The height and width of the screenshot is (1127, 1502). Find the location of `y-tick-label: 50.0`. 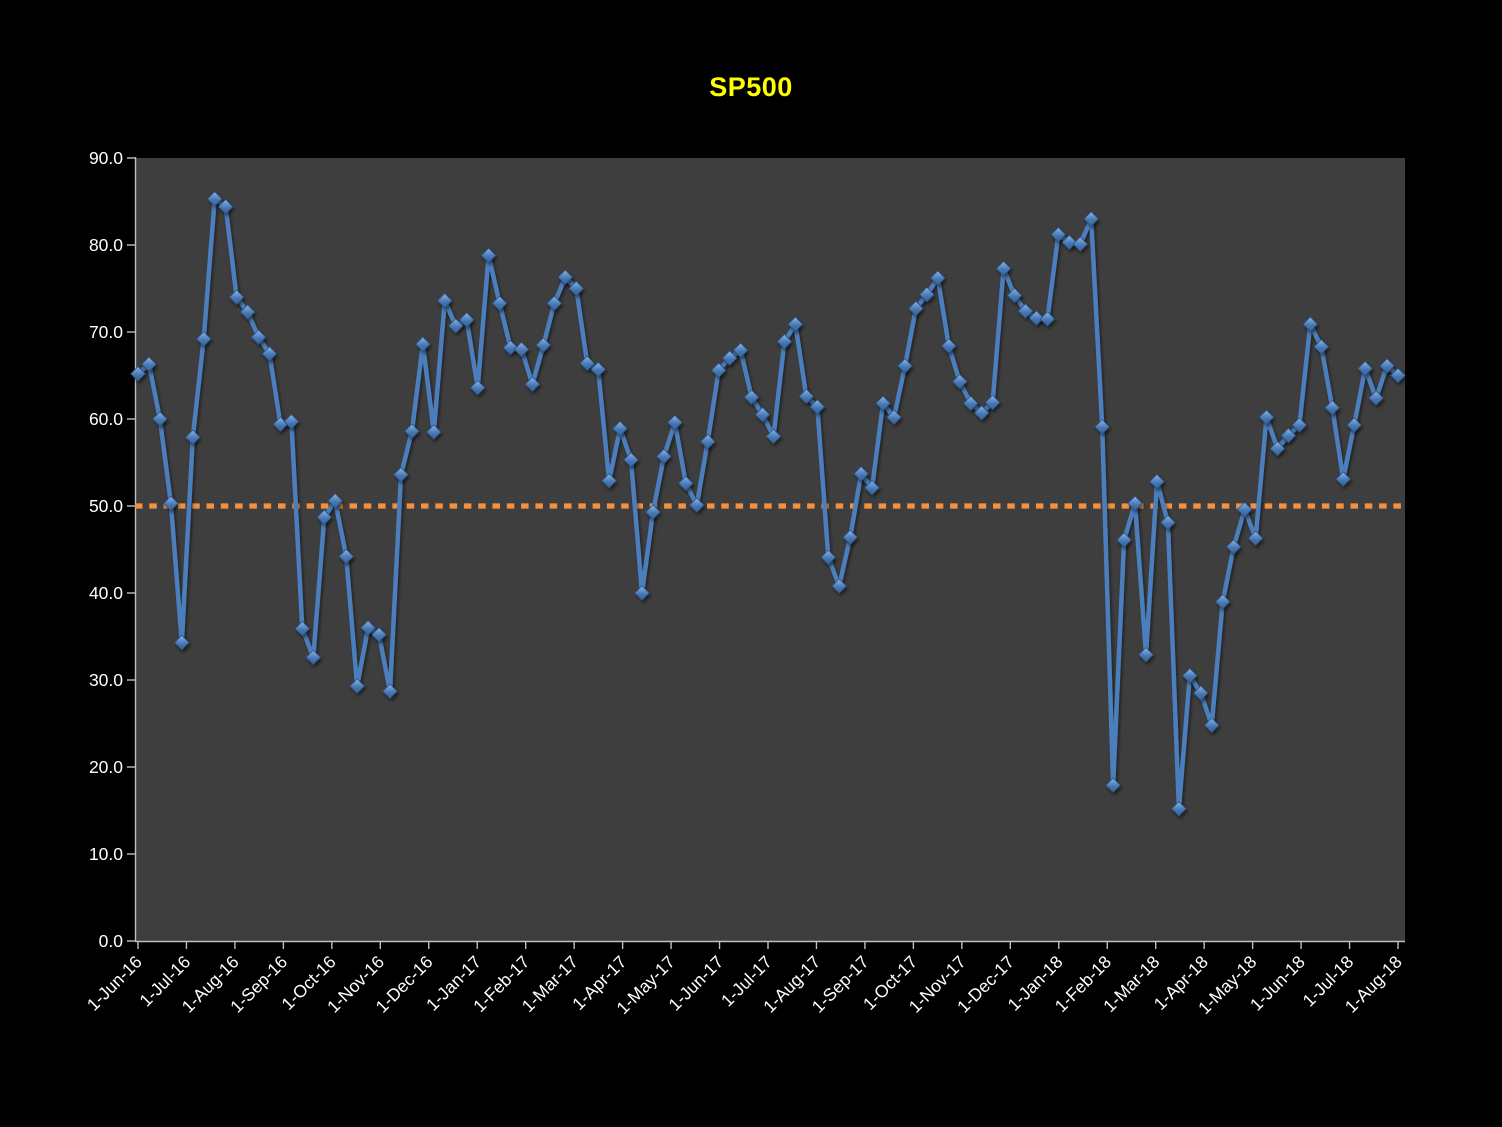

y-tick-label: 50.0 is located at coordinates (106, 506).